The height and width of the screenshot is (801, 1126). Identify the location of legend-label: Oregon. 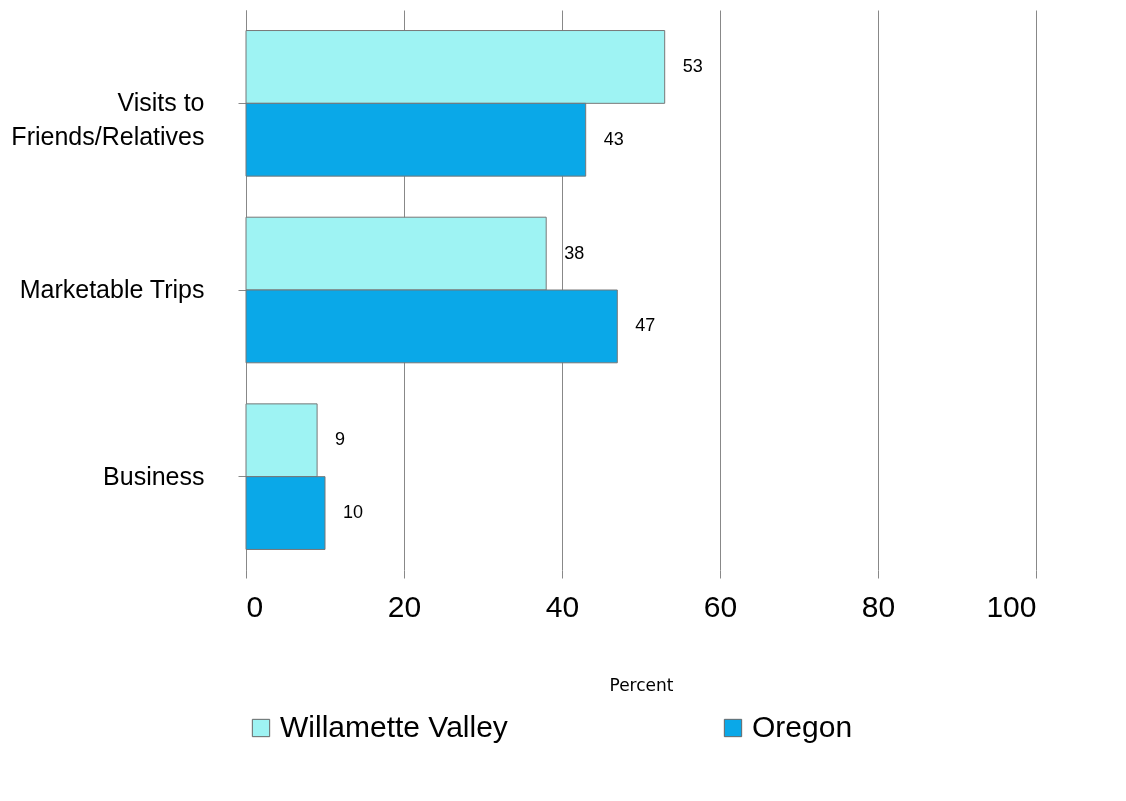
(802, 726).